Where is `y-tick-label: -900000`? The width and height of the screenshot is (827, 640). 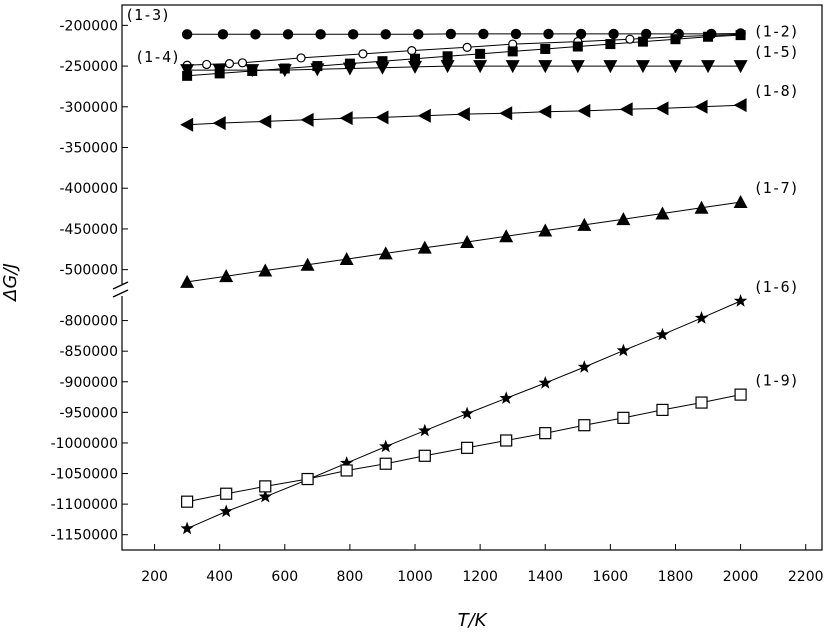
y-tick-label: -900000 is located at coordinates (89, 383).